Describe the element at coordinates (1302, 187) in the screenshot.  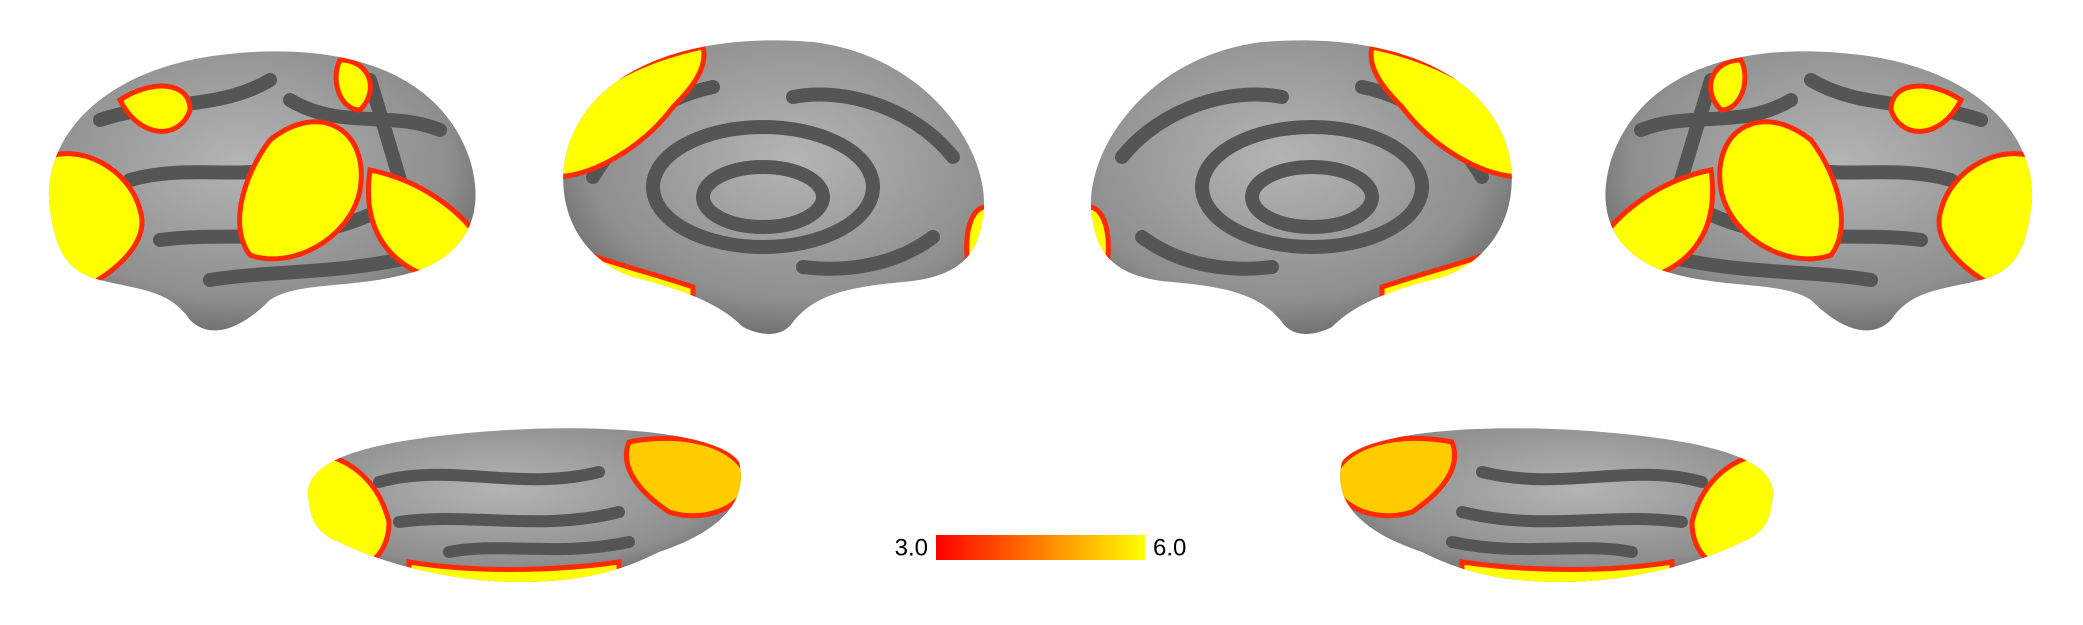
I see `brain-medial-right` at that location.